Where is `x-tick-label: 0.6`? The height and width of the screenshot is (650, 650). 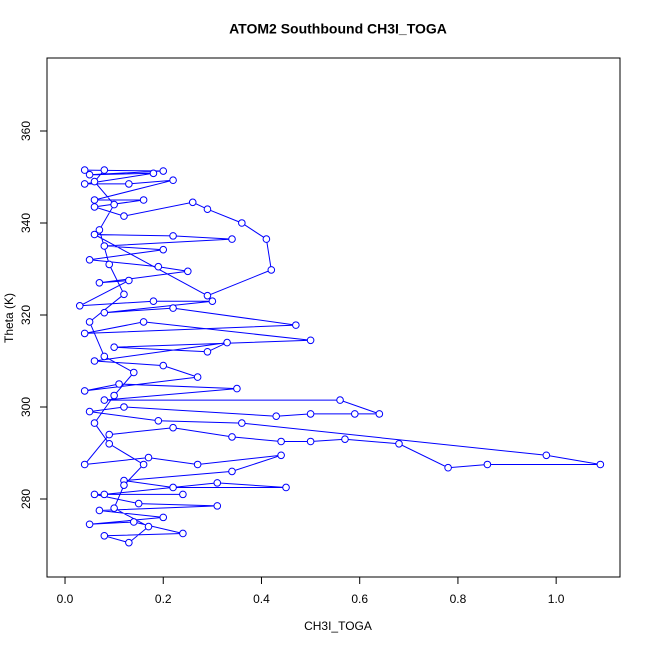 x-tick-label: 0.6 is located at coordinates (359, 599).